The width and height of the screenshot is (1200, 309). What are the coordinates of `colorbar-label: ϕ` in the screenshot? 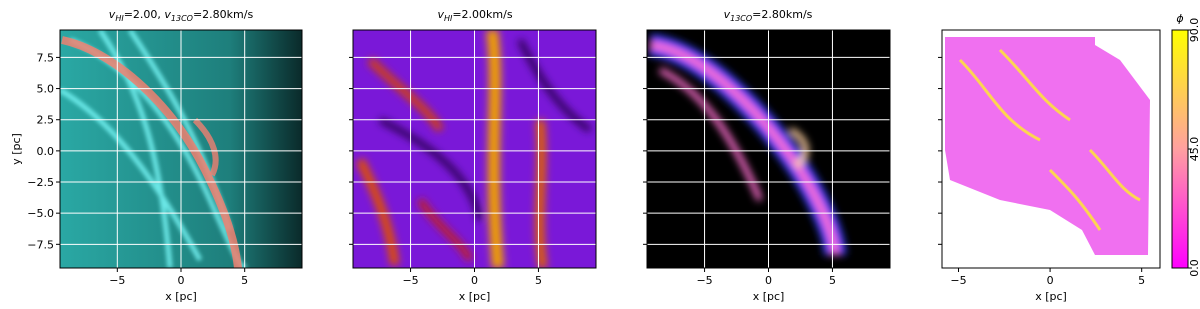 It's located at (1179, 18).